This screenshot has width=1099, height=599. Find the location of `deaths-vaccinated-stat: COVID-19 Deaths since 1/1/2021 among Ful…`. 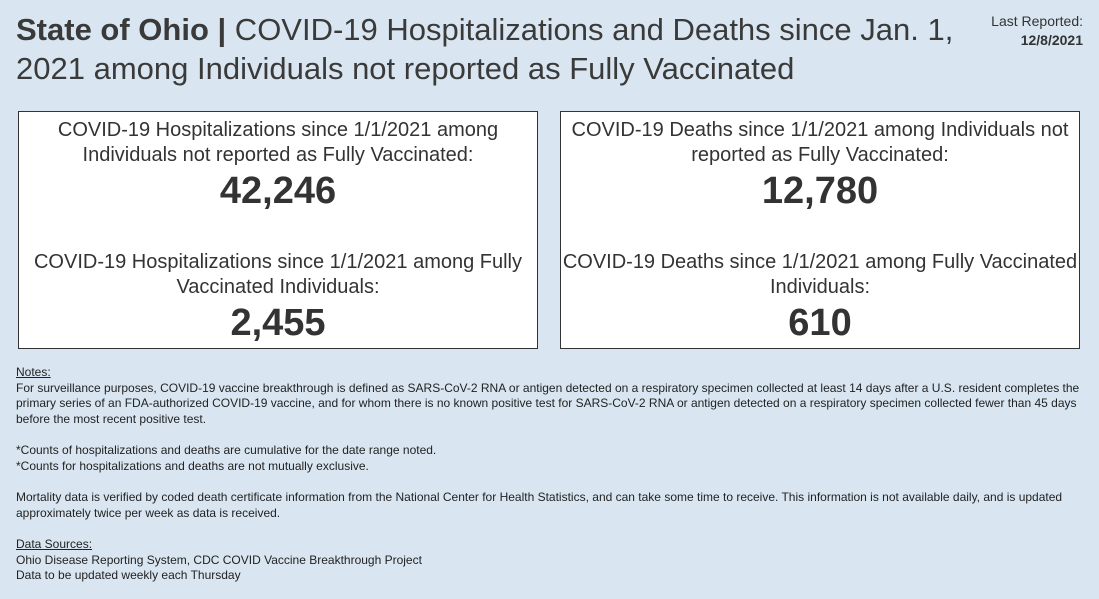

deaths-vaccinated-stat: COVID-19 Deaths since 1/1/2021 among Ful… is located at coordinates (820, 297).